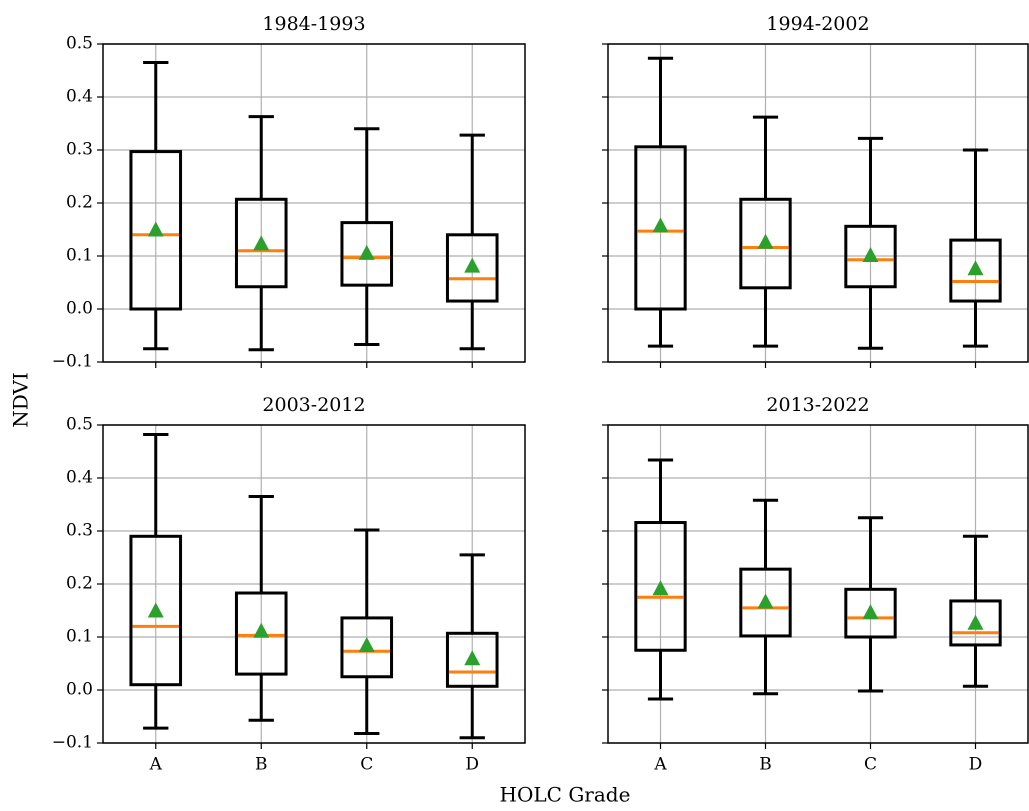 This screenshot has height=811, width=1029. Describe the element at coordinates (313, 405) in the screenshot. I see `subplot-title: 2003-2012` at that location.